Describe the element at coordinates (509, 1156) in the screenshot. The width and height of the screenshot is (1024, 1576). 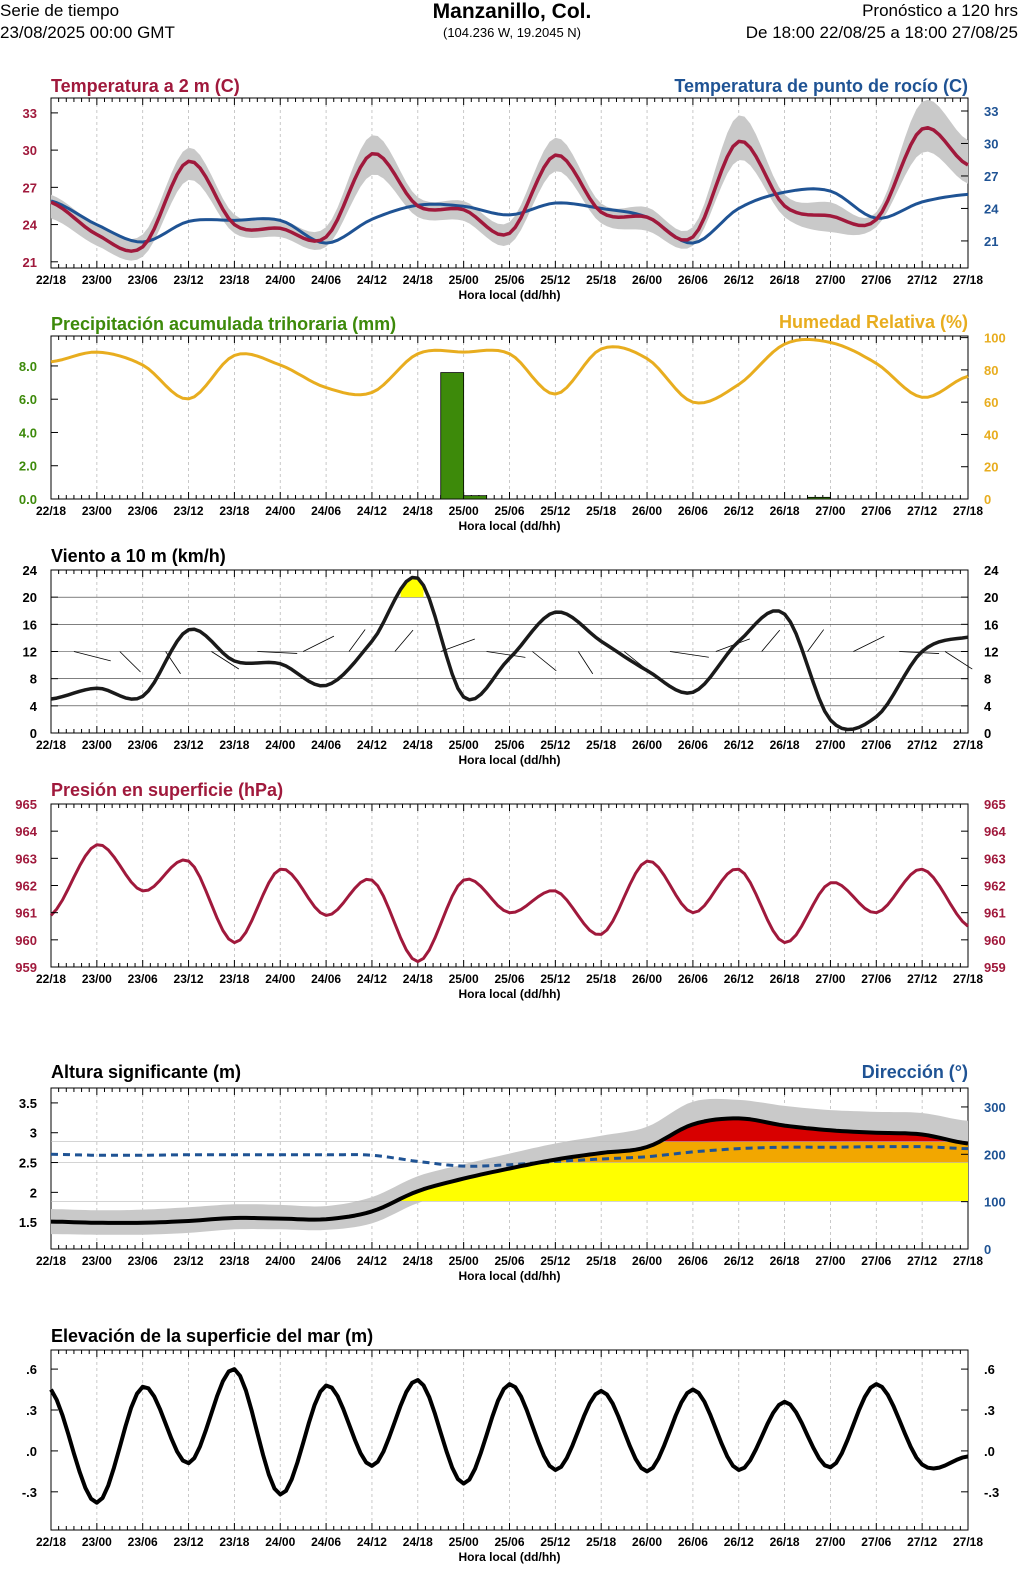
I see `direction-series` at that location.